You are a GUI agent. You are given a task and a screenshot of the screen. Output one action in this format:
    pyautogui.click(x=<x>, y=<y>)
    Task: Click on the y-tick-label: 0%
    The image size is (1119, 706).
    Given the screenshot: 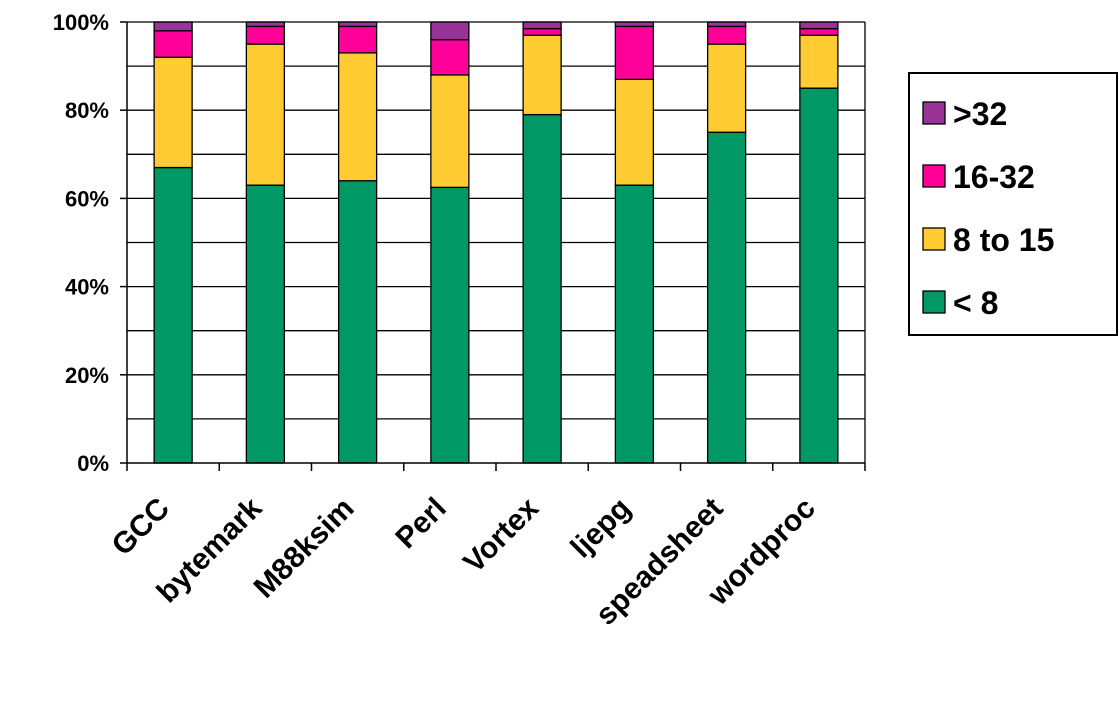 What is the action you would take?
    pyautogui.click(x=93, y=463)
    